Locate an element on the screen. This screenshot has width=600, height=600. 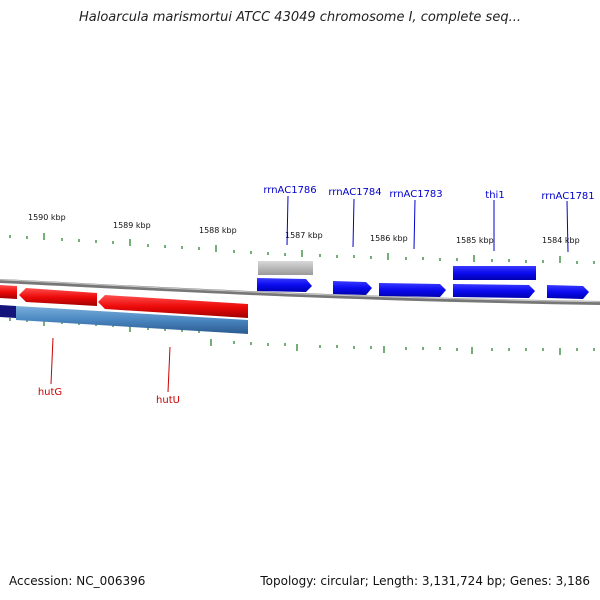
accession-text: Accession: NC_006396 is located at coordinates (77, 581).